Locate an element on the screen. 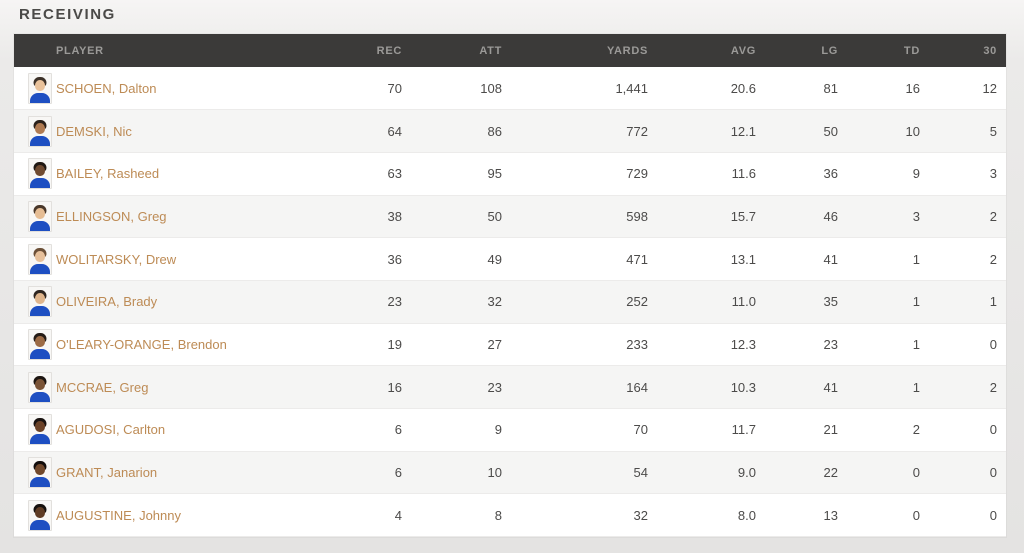  stat-att: 86 is located at coordinates (494, 131).